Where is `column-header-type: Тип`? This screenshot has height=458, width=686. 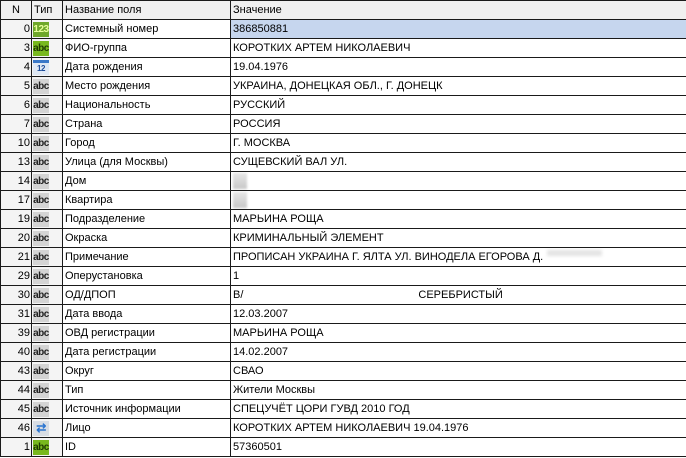
column-header-type: Тип is located at coordinates (47, 10).